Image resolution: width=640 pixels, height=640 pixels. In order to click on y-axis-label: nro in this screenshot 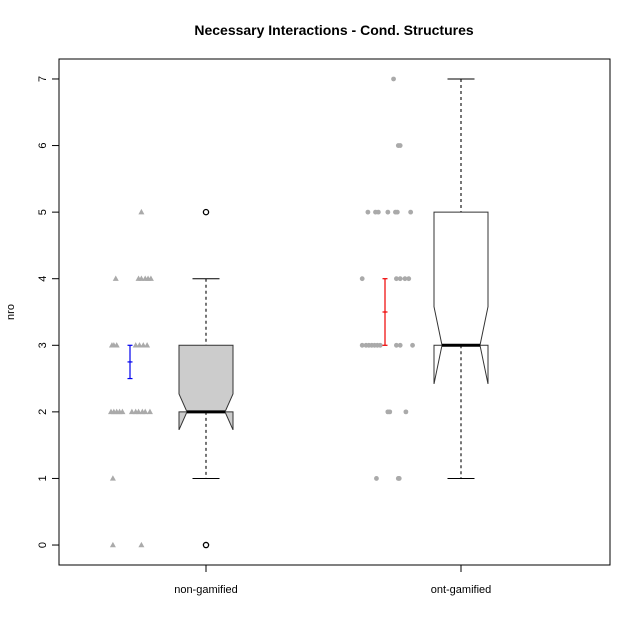, I will do `click(11, 312)`.